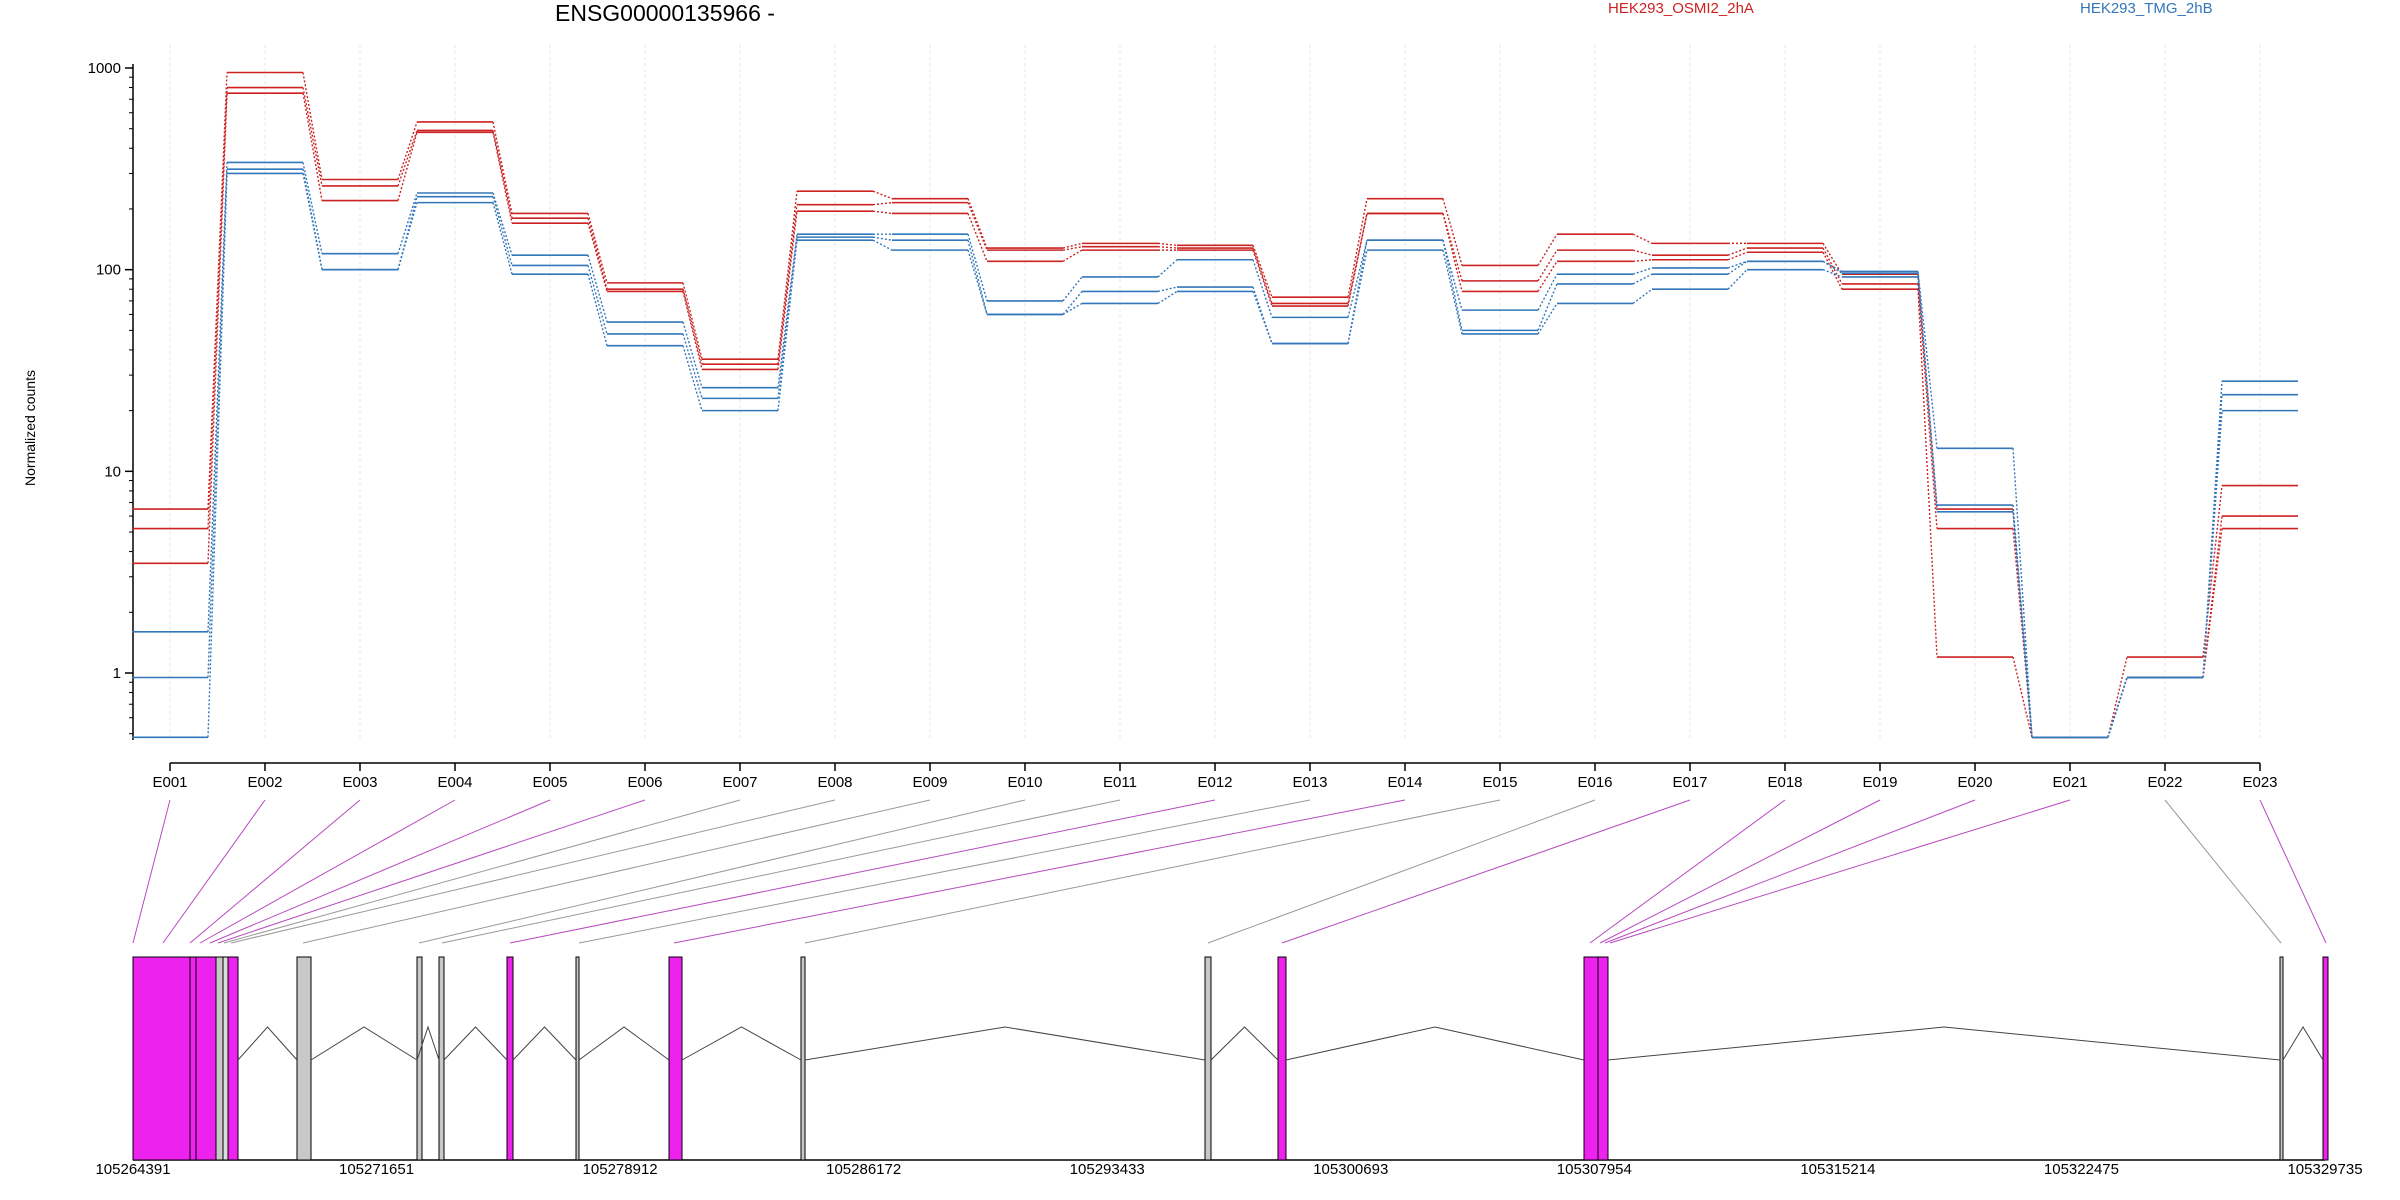 The height and width of the screenshot is (1200, 2400). What do you see at coordinates (929, 782) in the screenshot?
I see `x-tick-label: E009` at bounding box center [929, 782].